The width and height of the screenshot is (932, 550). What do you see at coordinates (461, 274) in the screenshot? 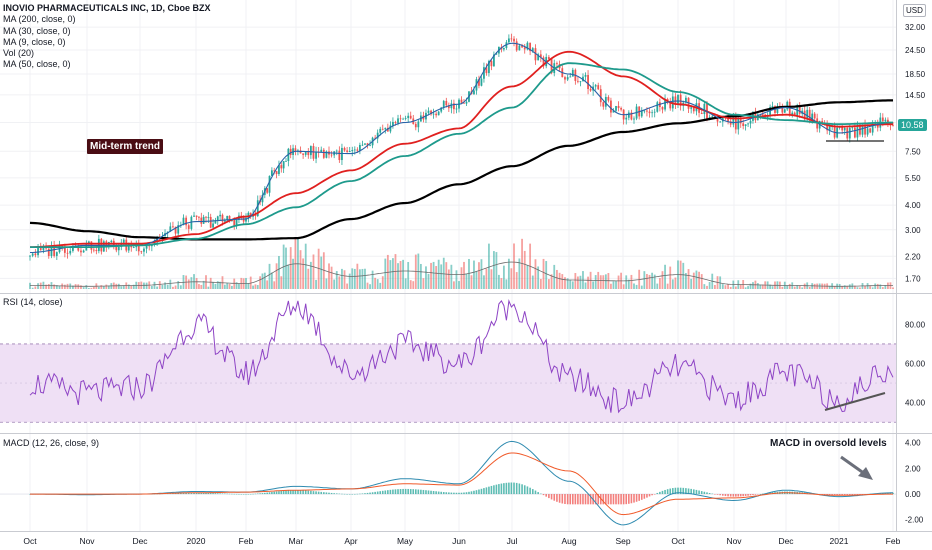
I see `volume-ma-line` at bounding box center [461, 274].